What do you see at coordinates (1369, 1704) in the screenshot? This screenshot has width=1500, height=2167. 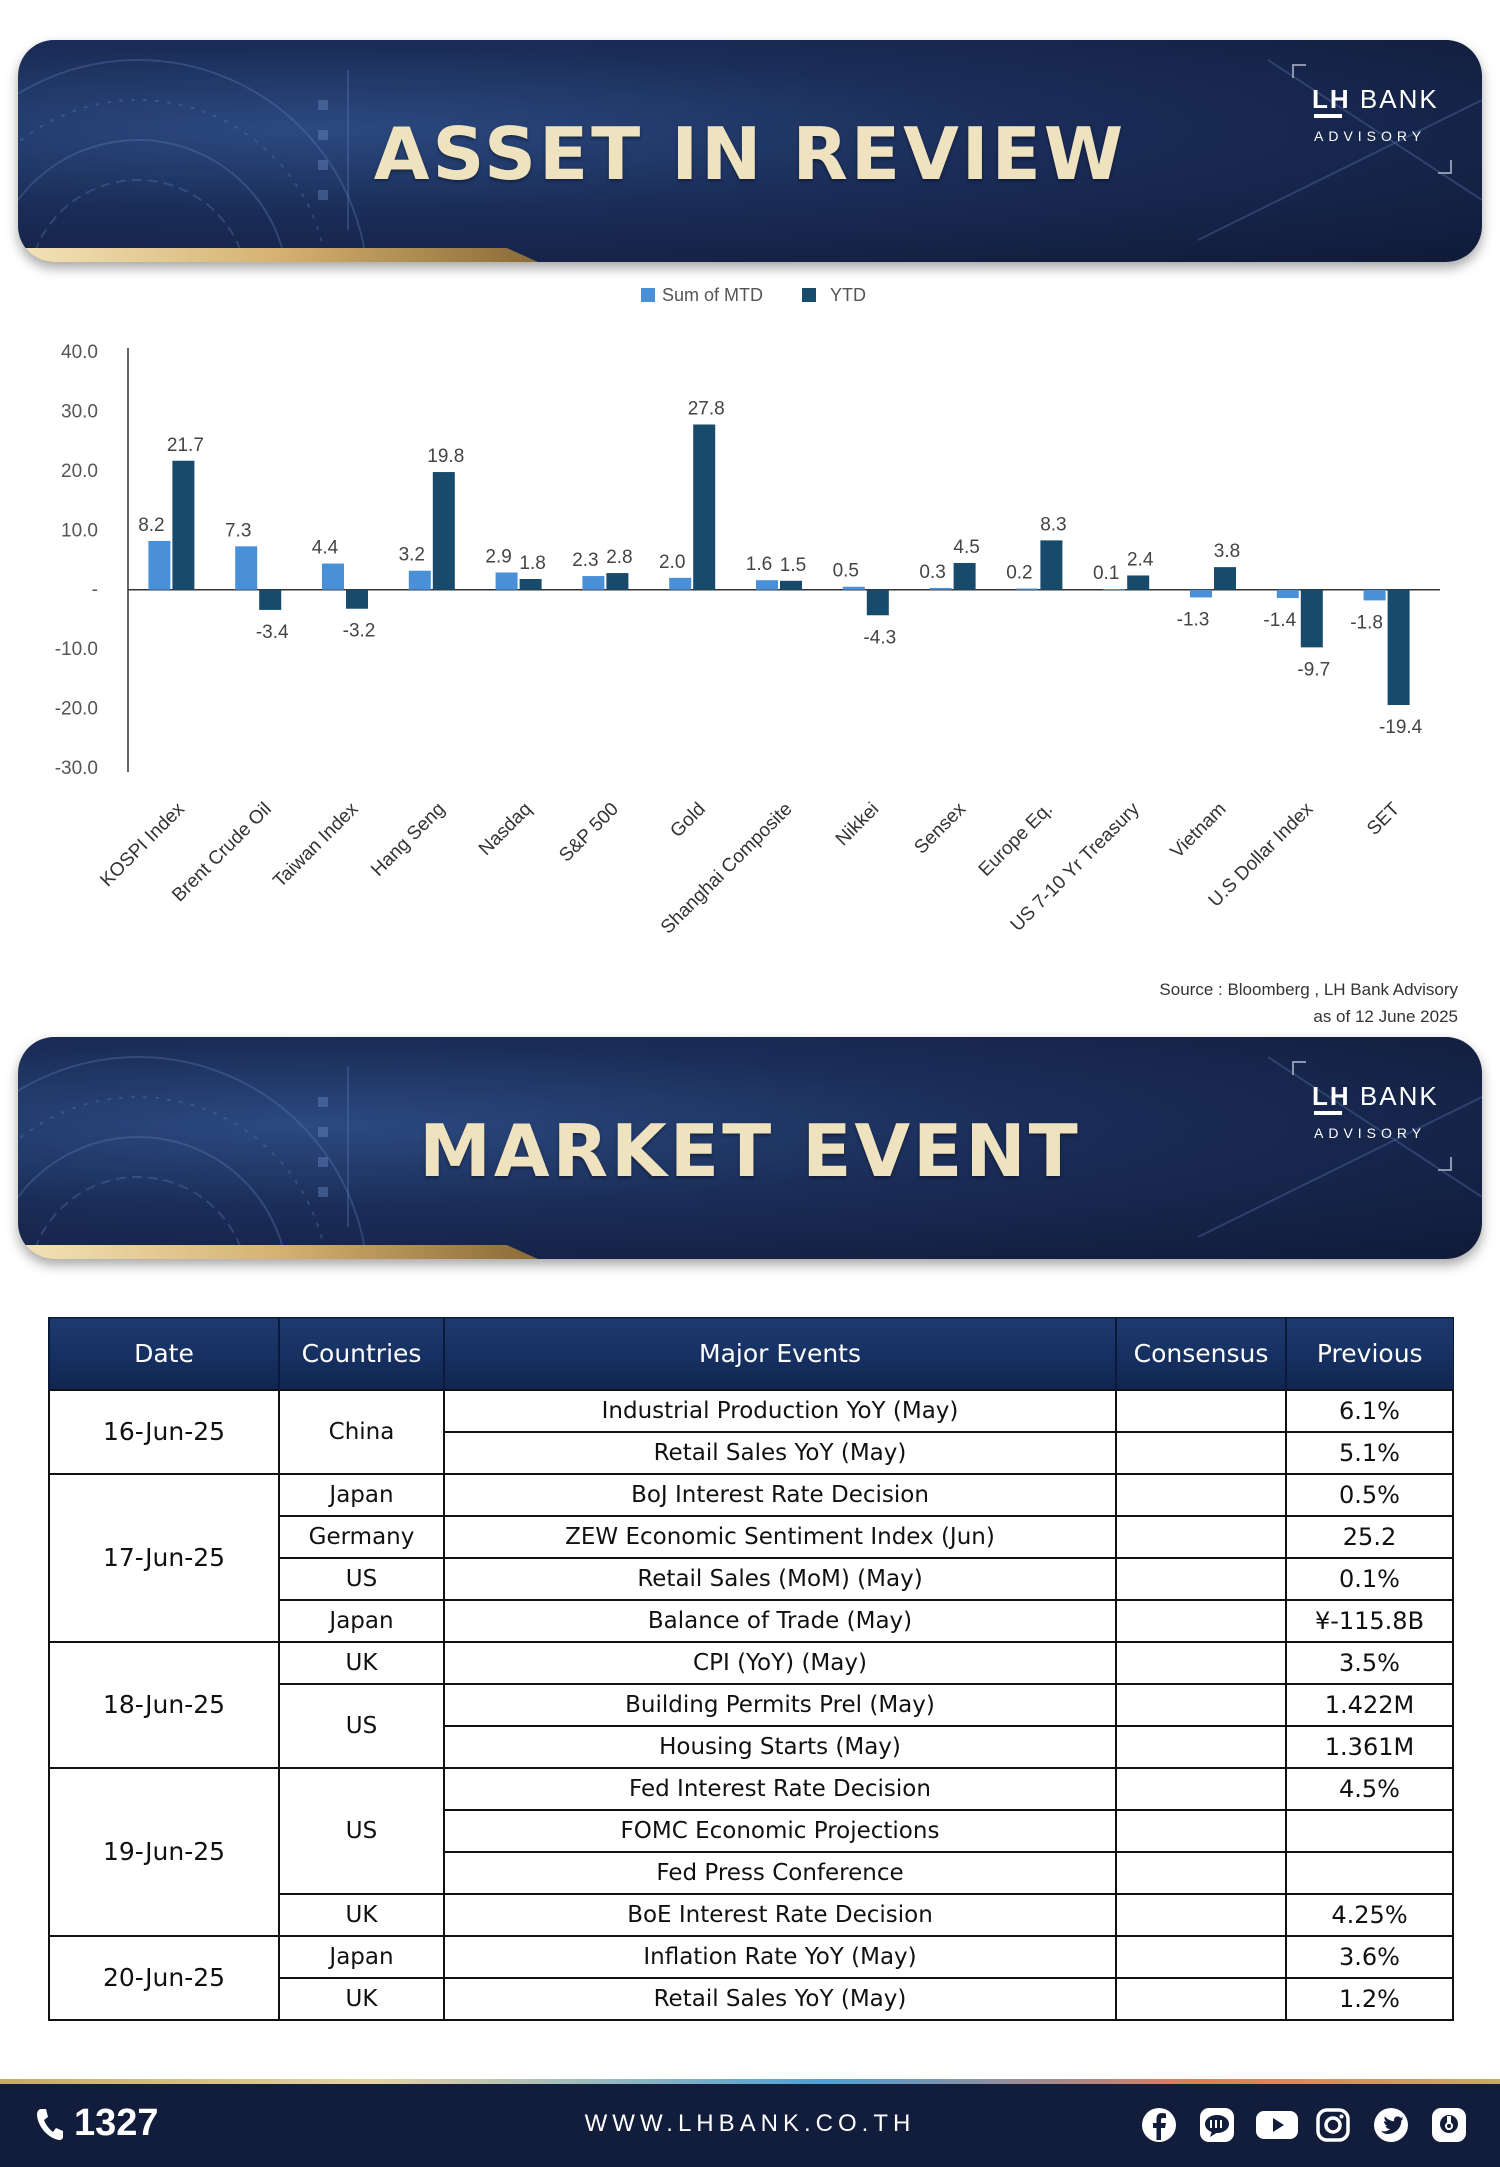 I see `previous-cell: 1.422M` at bounding box center [1369, 1704].